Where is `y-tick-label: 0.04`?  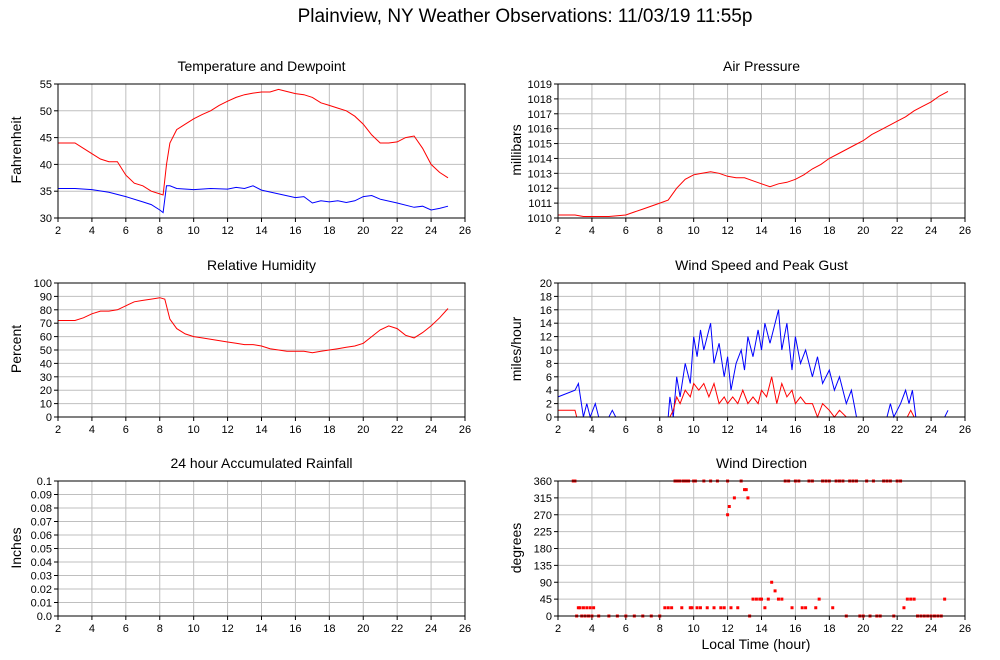 y-tick-label: 0.04 is located at coordinates (41, 563).